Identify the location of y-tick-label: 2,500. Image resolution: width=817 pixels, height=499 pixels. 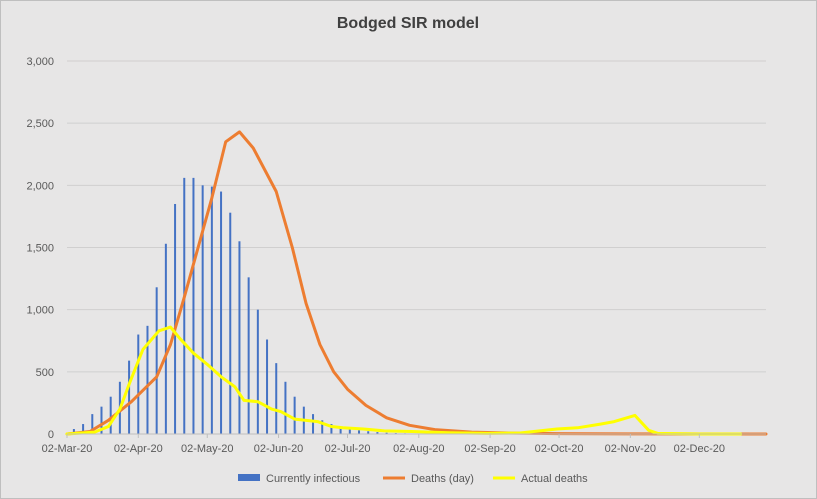
(40, 124).